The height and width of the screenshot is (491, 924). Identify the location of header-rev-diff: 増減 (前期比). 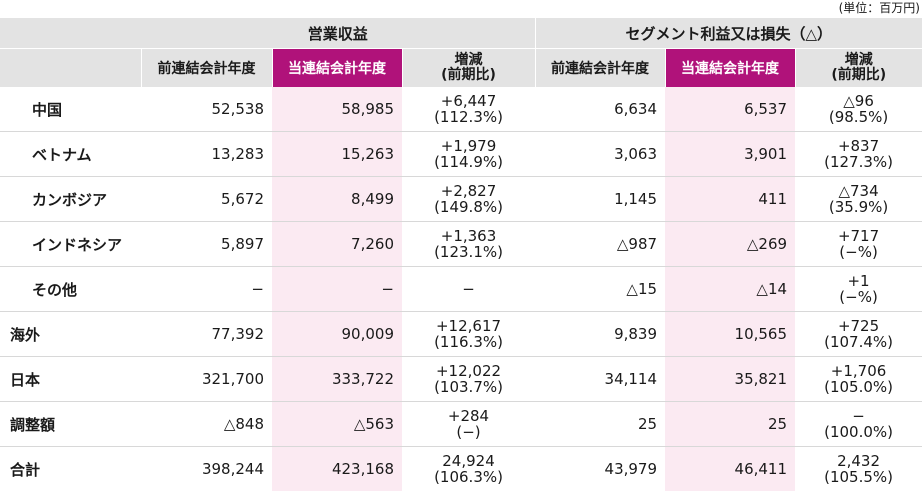
(468, 67).